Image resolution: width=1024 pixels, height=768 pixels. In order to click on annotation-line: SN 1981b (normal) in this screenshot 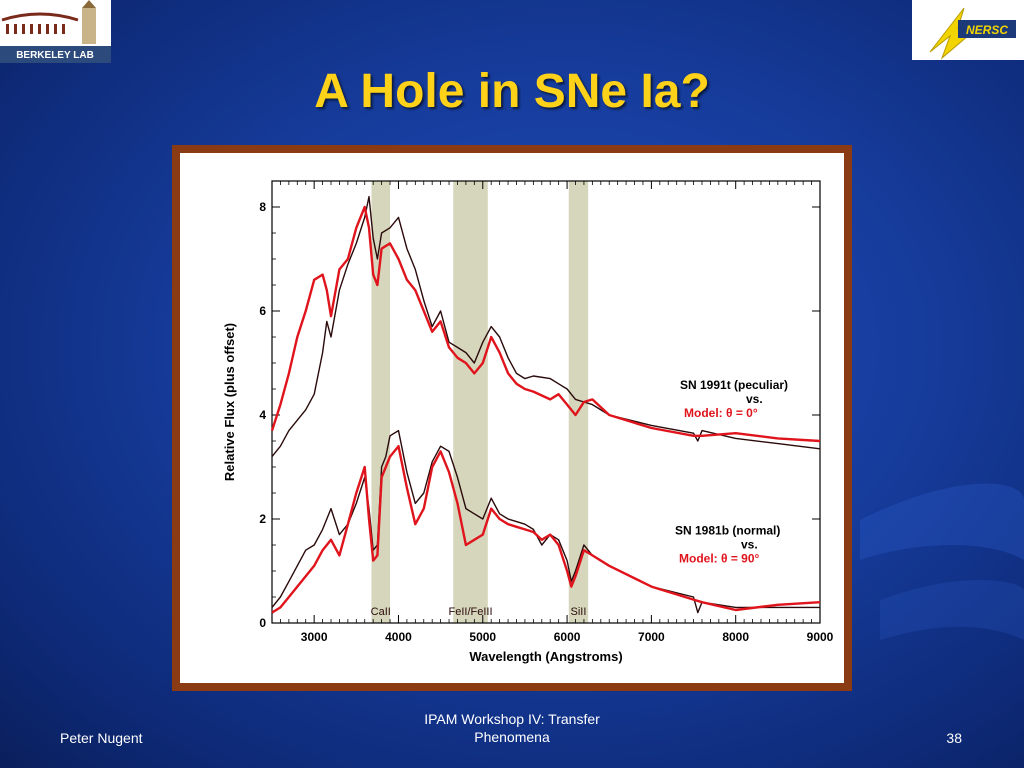, I will do `click(727, 531)`.